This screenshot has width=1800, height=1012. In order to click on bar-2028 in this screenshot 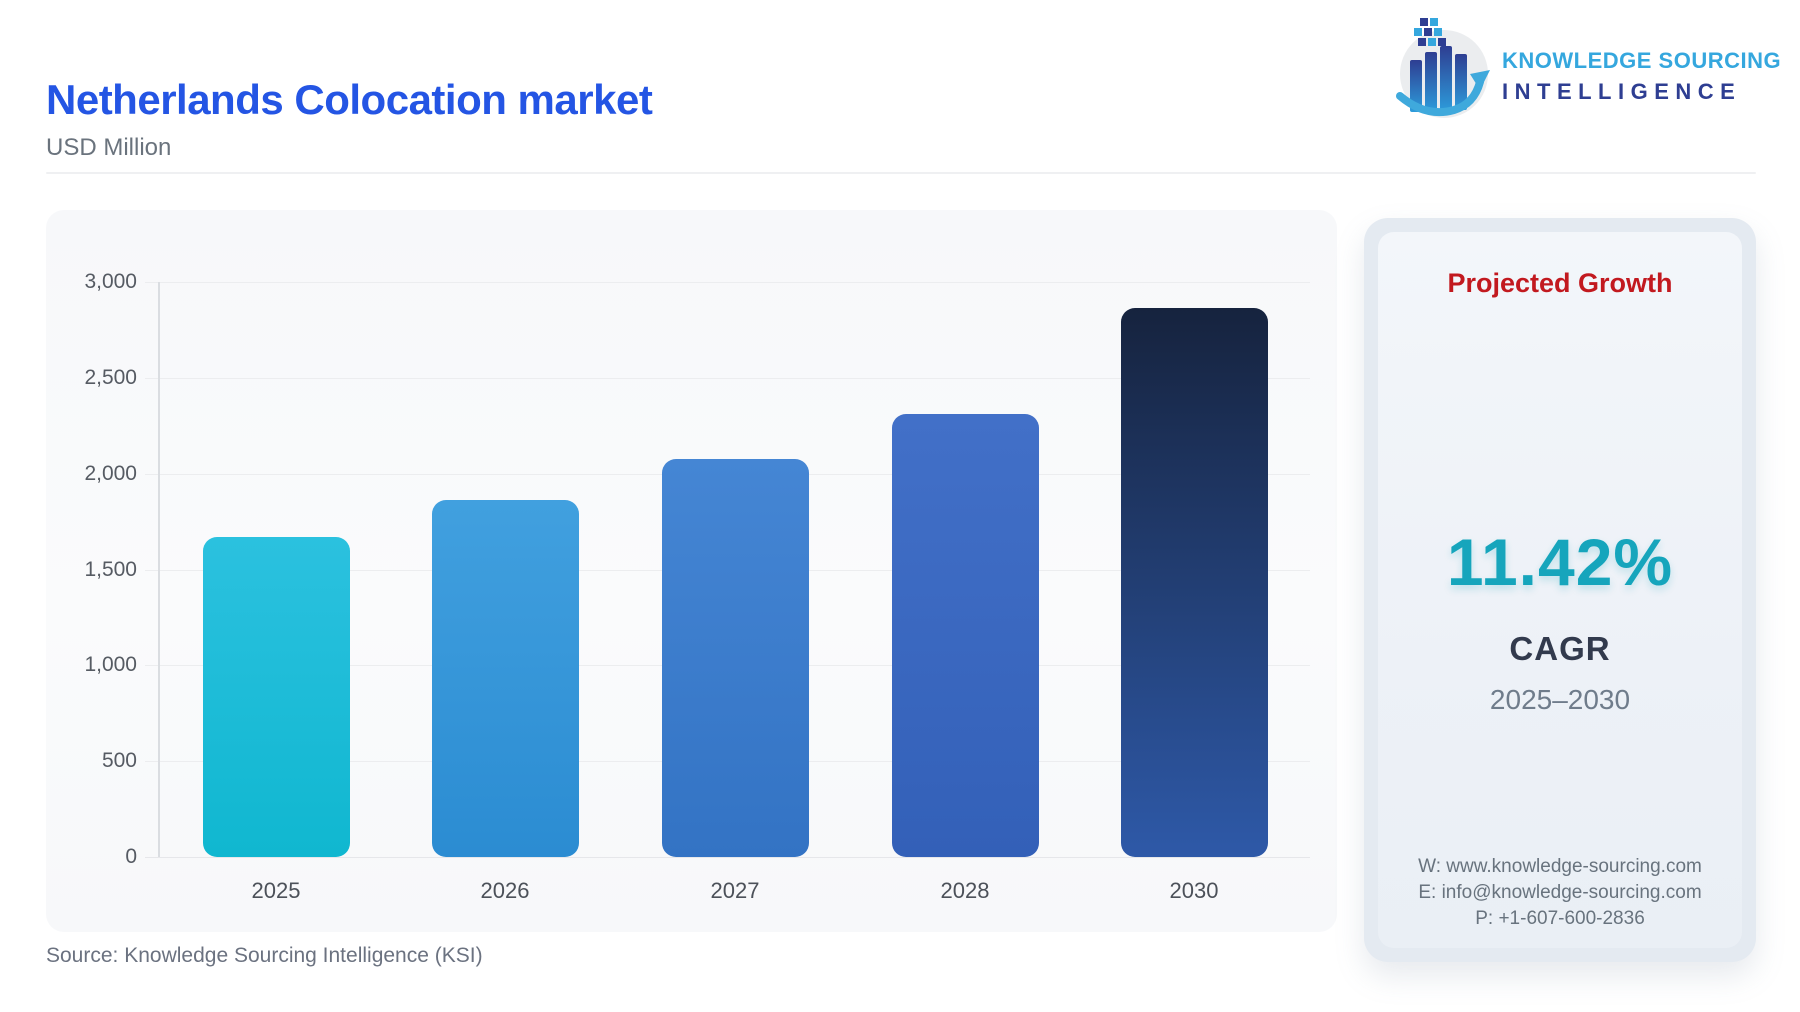, I will do `click(965, 635)`.